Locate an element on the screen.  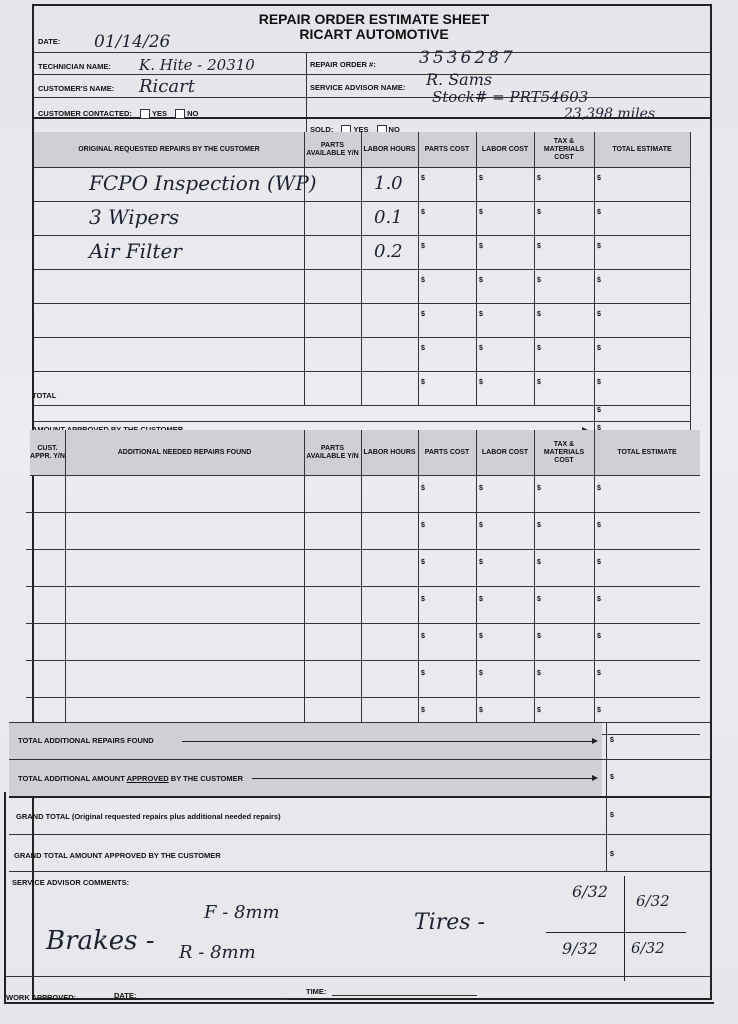
service-advisor-comments-label: SERVICE ADVISOR COMMENTS: is located at coordinates (71, 882).